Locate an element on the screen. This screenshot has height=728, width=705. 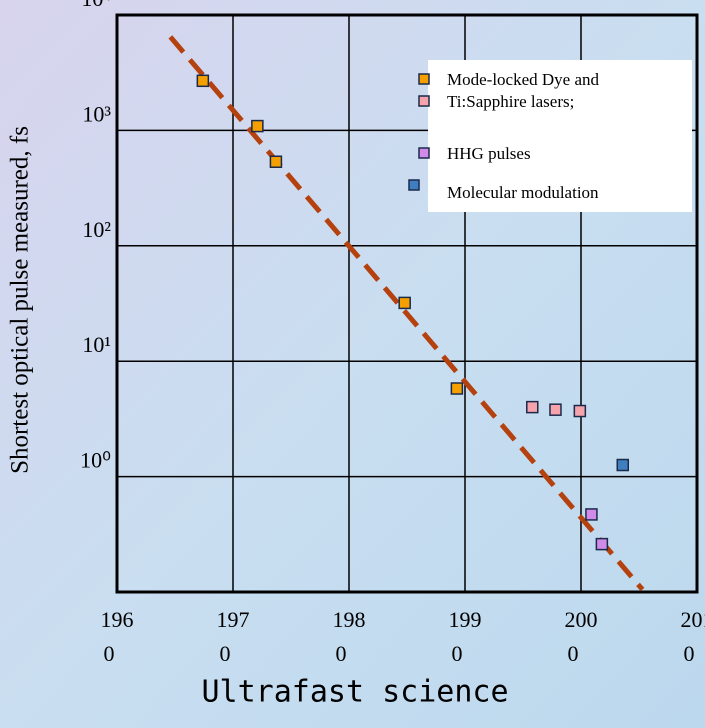
y-axis-title: Shortest optical pulse measured, fs is located at coordinates (20, 300).